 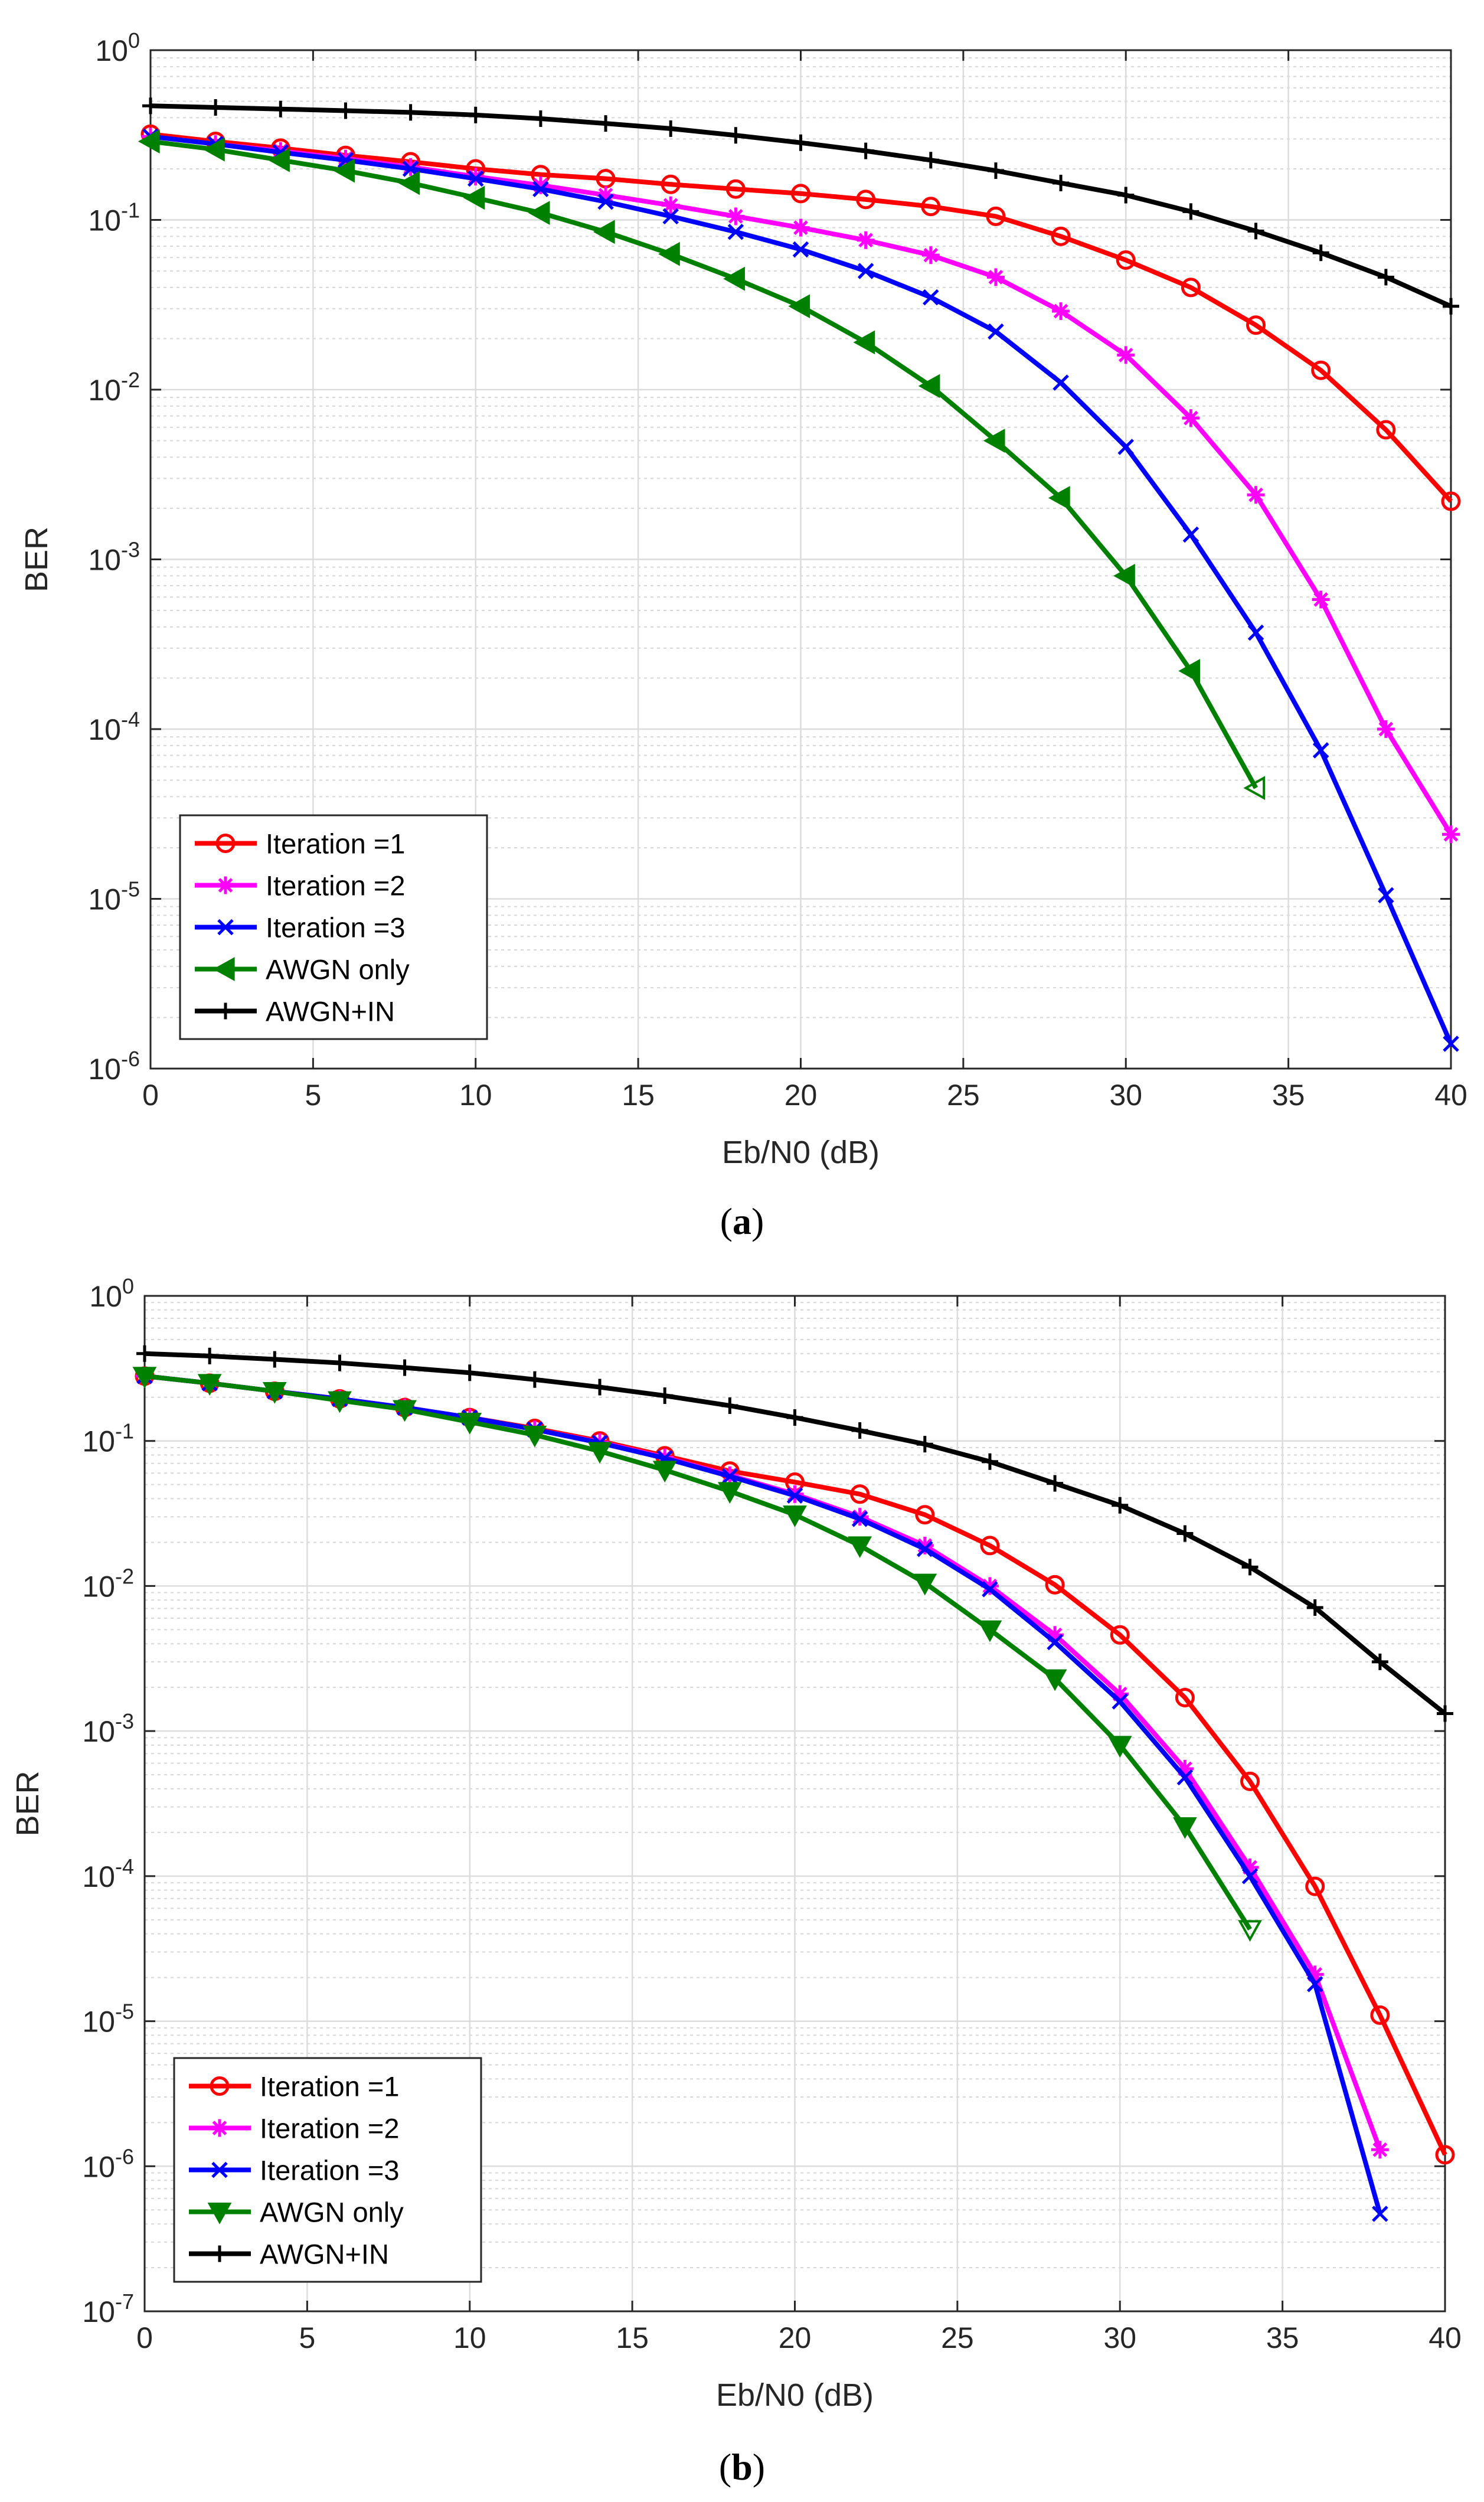 I want to click on x-tick-label: 20, so click(x=802, y=1095).